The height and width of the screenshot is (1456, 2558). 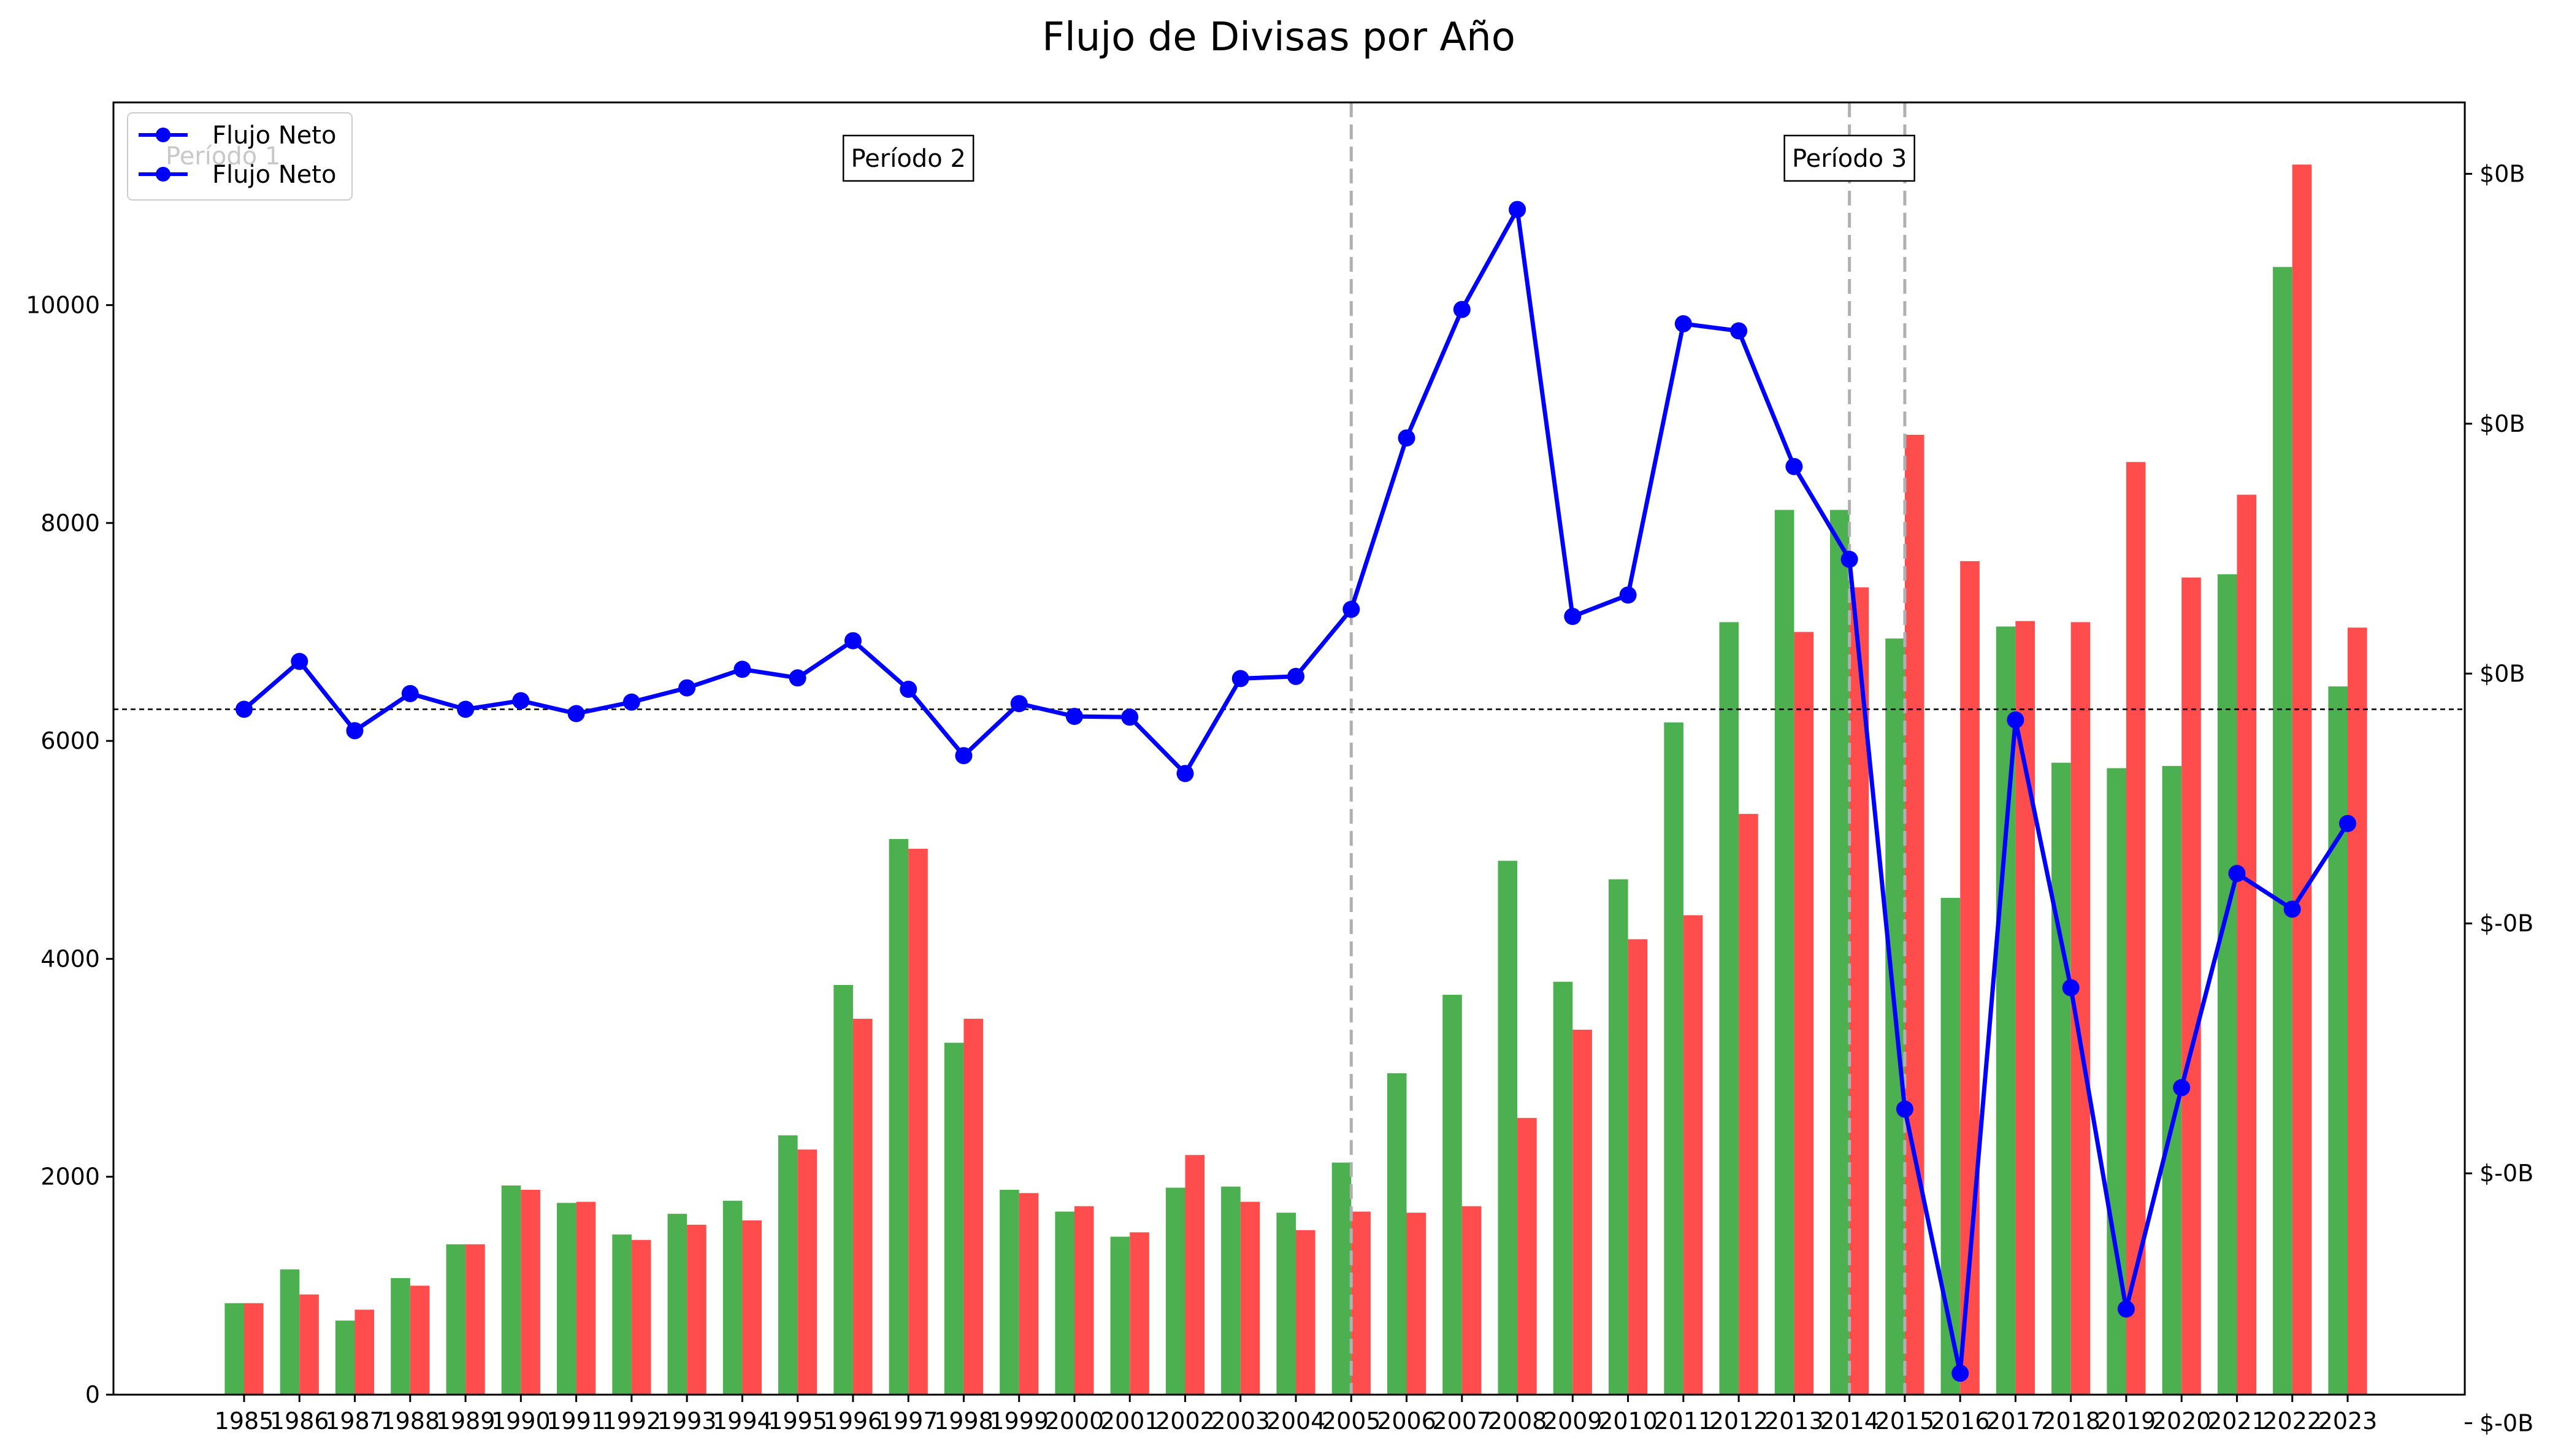 I want to click on bar-series-2-2013, so click(x=1804, y=1013).